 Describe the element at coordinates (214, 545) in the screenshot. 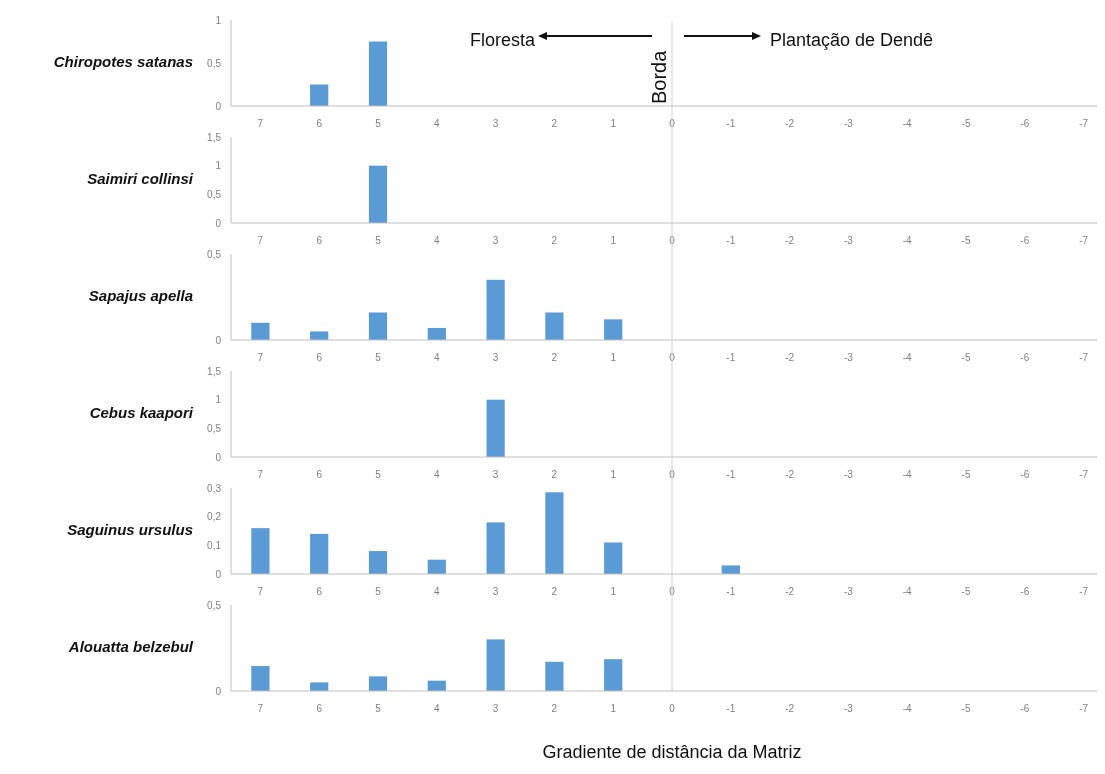

I see `y-tick-label: 0,1` at that location.